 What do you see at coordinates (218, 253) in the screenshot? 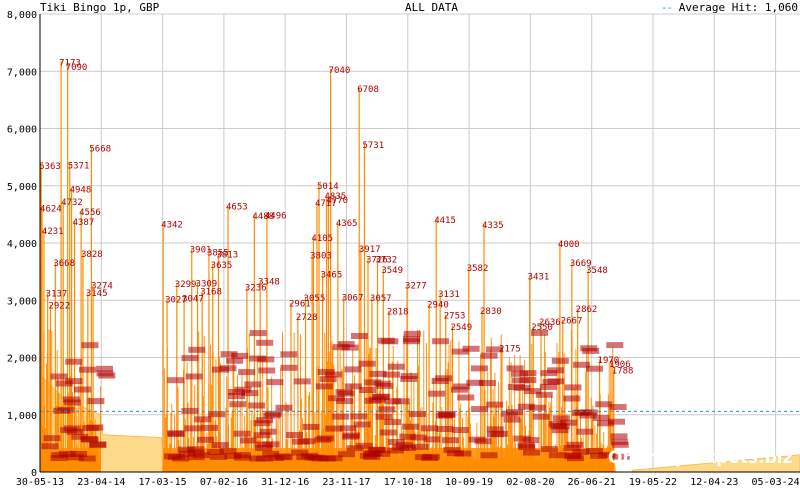
I see `hit-value-label: 3855` at bounding box center [218, 253].